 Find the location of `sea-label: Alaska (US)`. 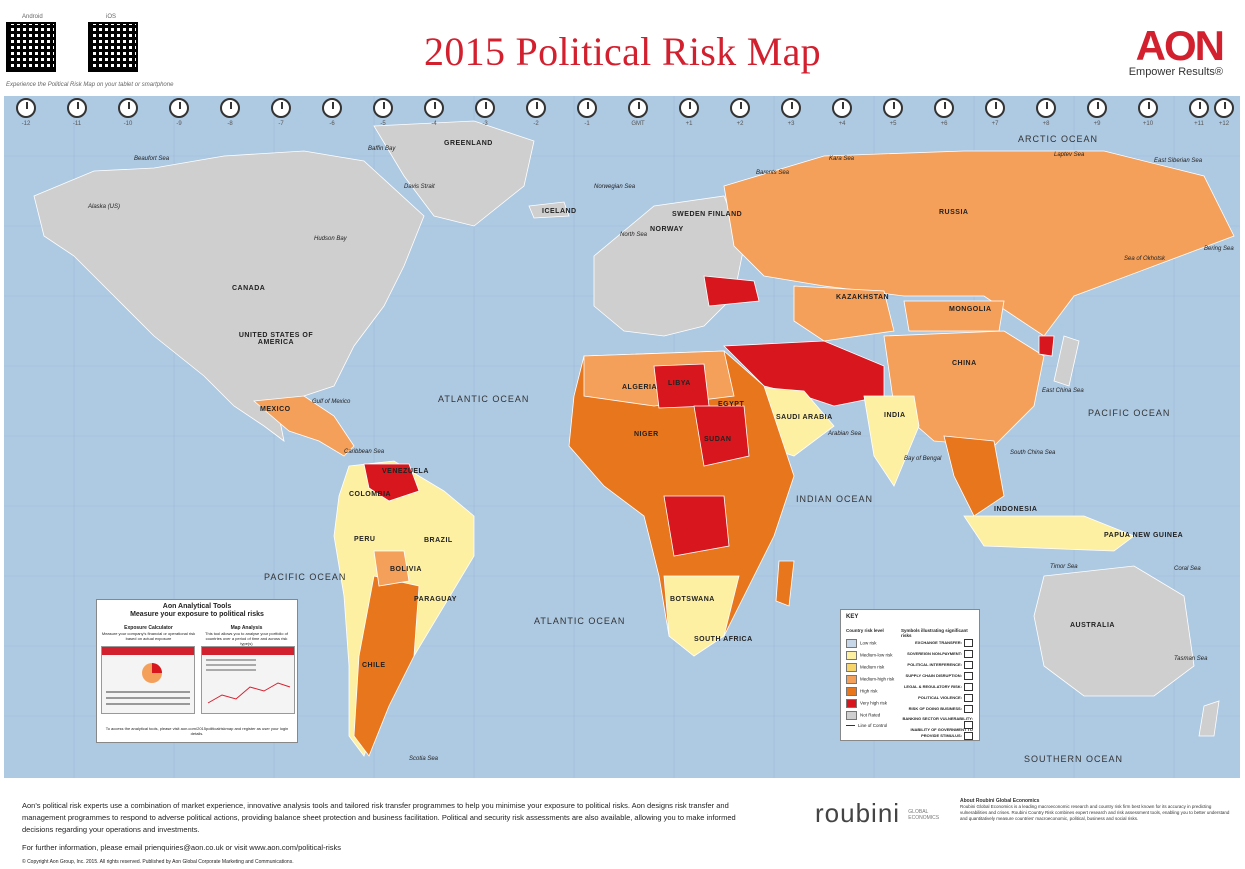

sea-label: Alaska (US) is located at coordinates (104, 207).